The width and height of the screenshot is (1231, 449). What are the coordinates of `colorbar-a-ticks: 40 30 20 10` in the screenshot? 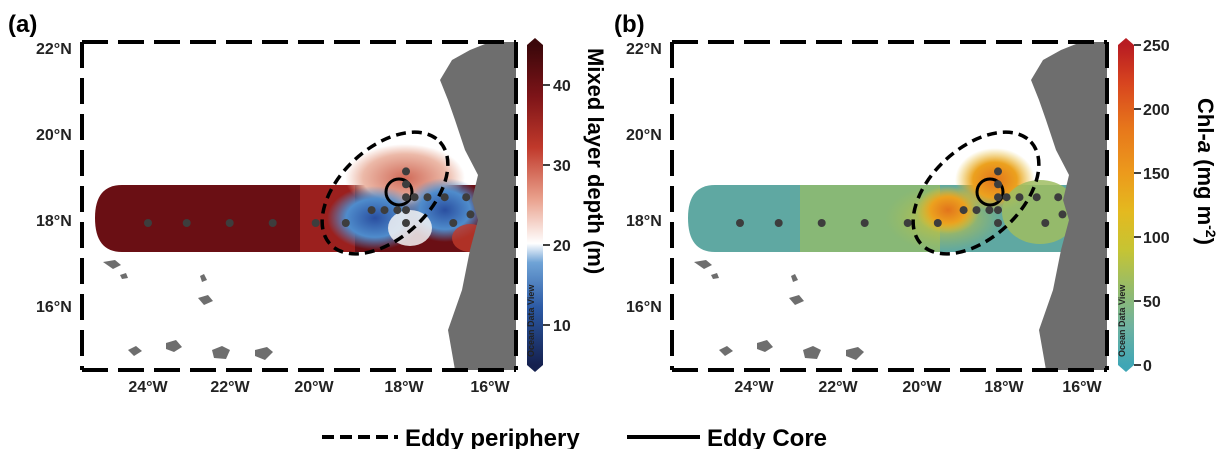 It's located at (557, 206).